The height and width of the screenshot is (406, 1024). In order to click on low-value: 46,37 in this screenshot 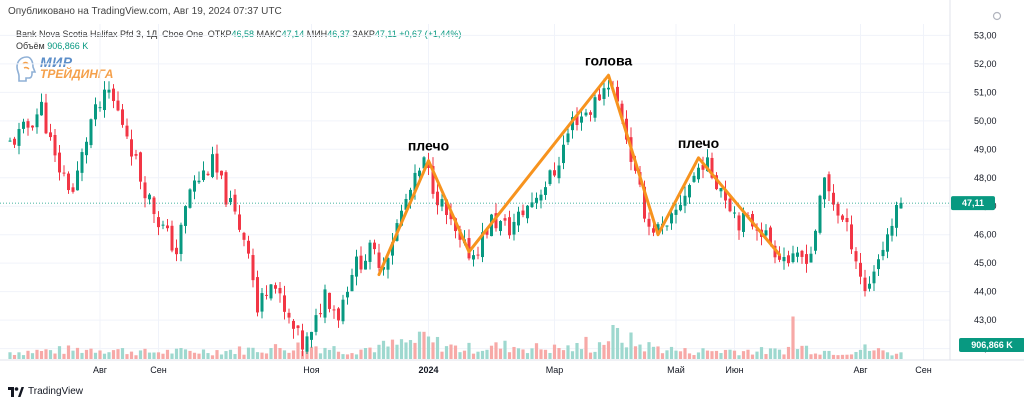, I will do `click(338, 34)`.